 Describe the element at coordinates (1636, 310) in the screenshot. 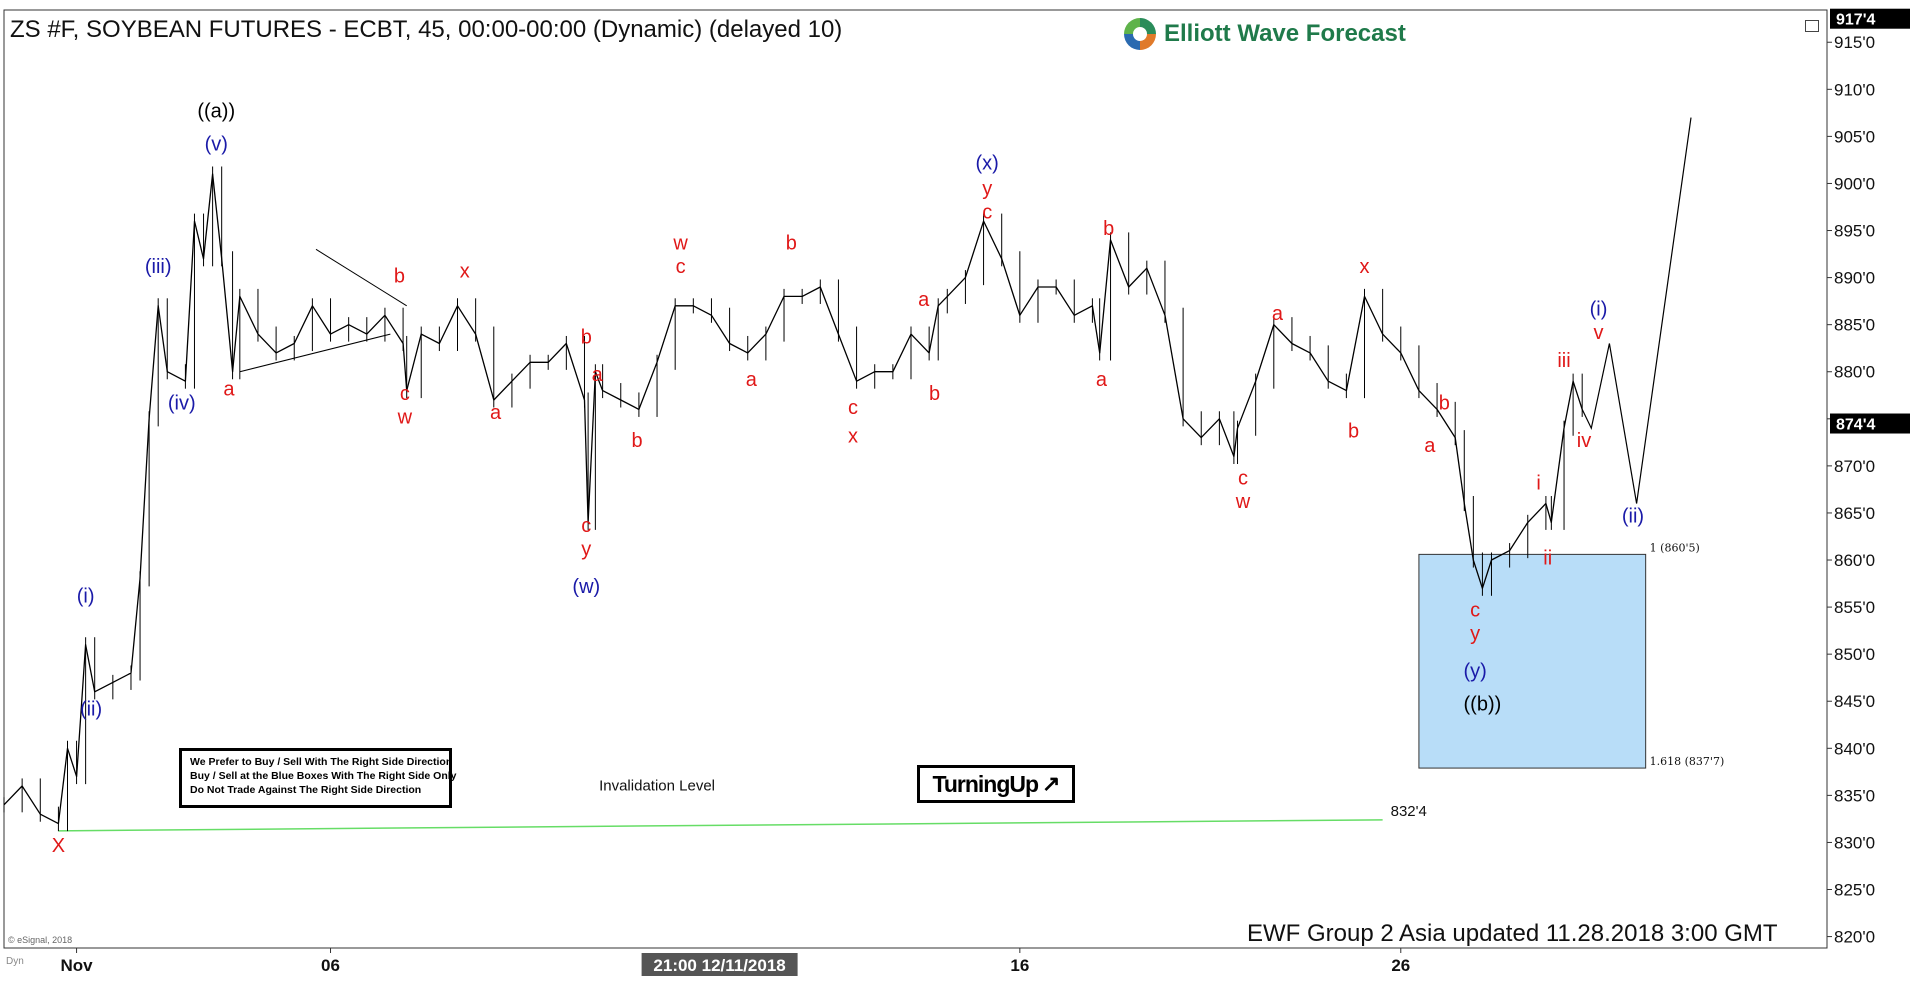

I see `projection-path` at that location.